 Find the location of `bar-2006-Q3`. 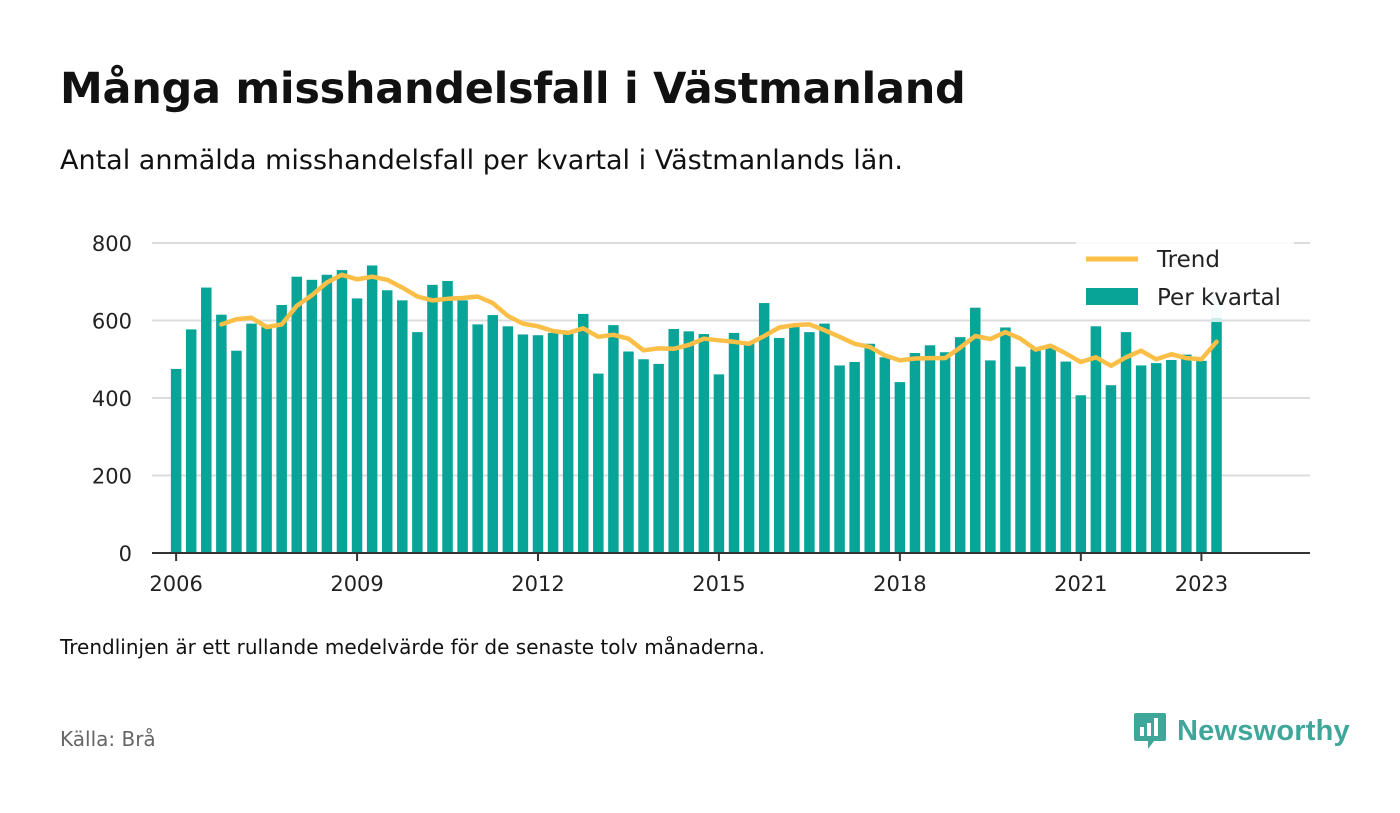

bar-2006-Q3 is located at coordinates (206, 420).